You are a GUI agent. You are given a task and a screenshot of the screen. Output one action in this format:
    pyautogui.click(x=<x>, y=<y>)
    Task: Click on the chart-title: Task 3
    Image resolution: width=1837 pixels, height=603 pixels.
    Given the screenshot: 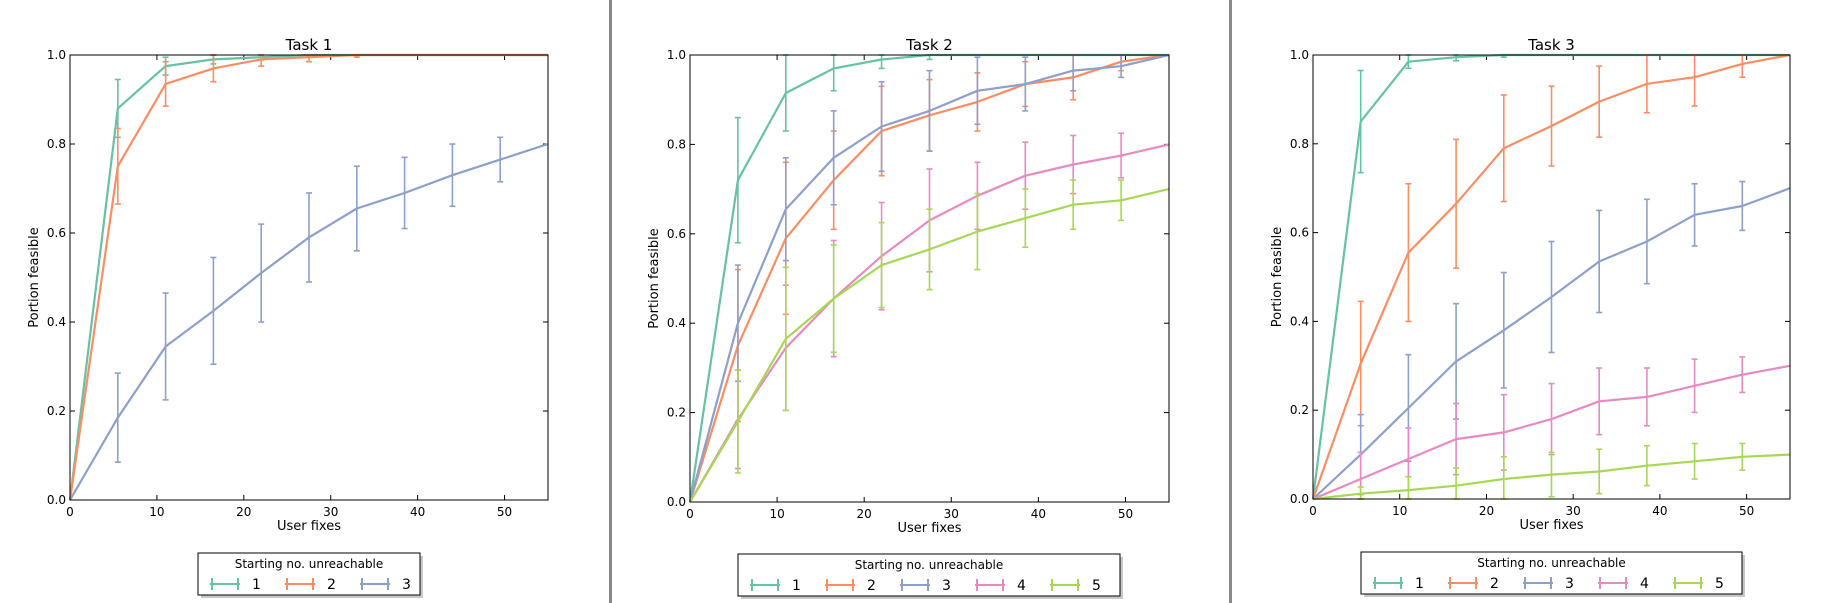 What is the action you would take?
    pyautogui.click(x=1551, y=45)
    